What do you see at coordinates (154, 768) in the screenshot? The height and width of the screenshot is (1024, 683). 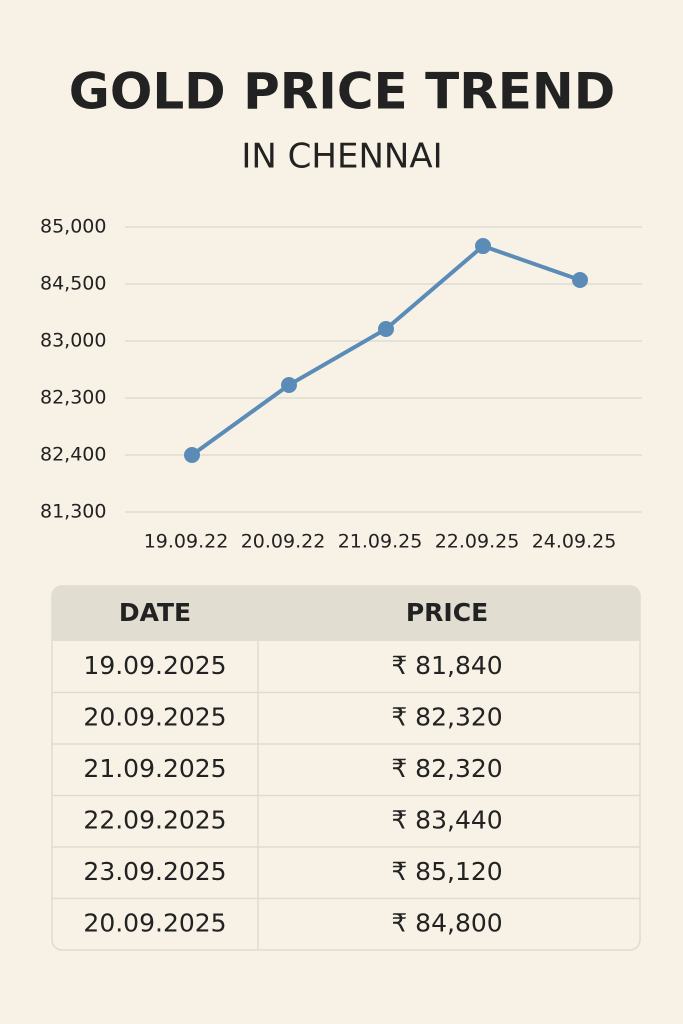 I see `table-cell: 21.09.2025` at bounding box center [154, 768].